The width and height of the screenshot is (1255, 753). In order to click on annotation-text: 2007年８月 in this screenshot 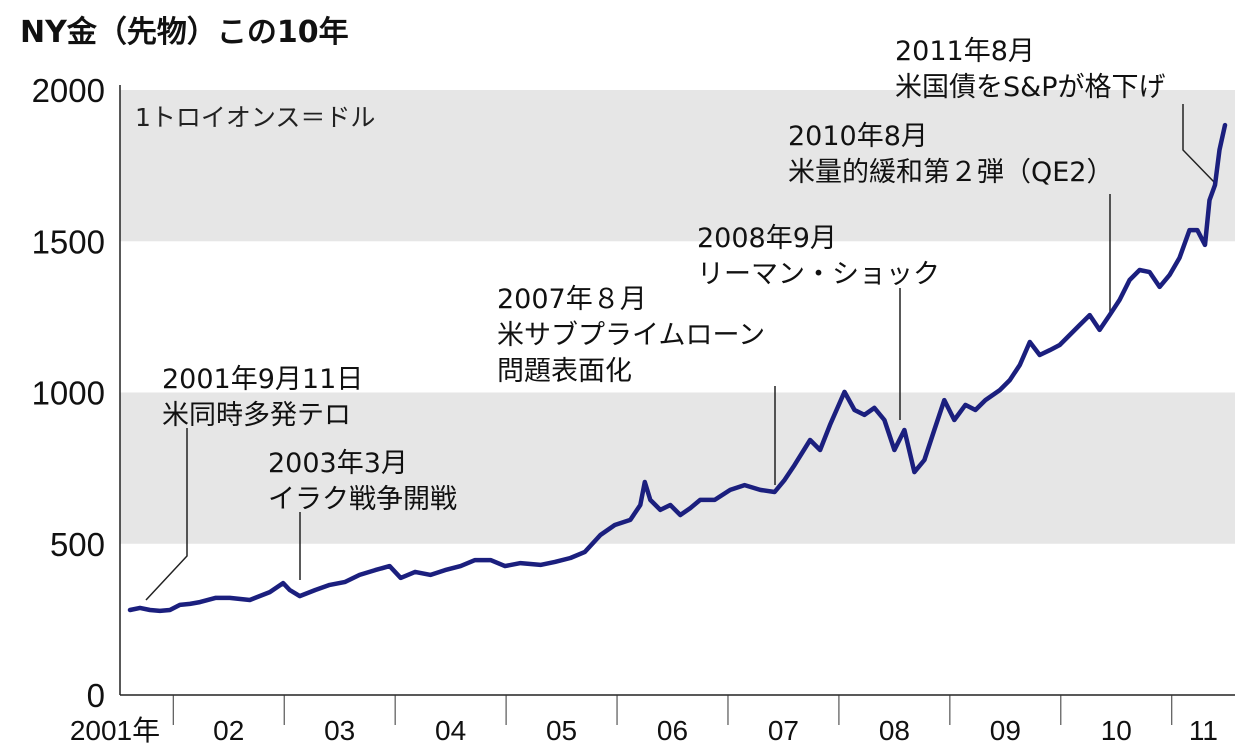, I will do `click(572, 299)`.